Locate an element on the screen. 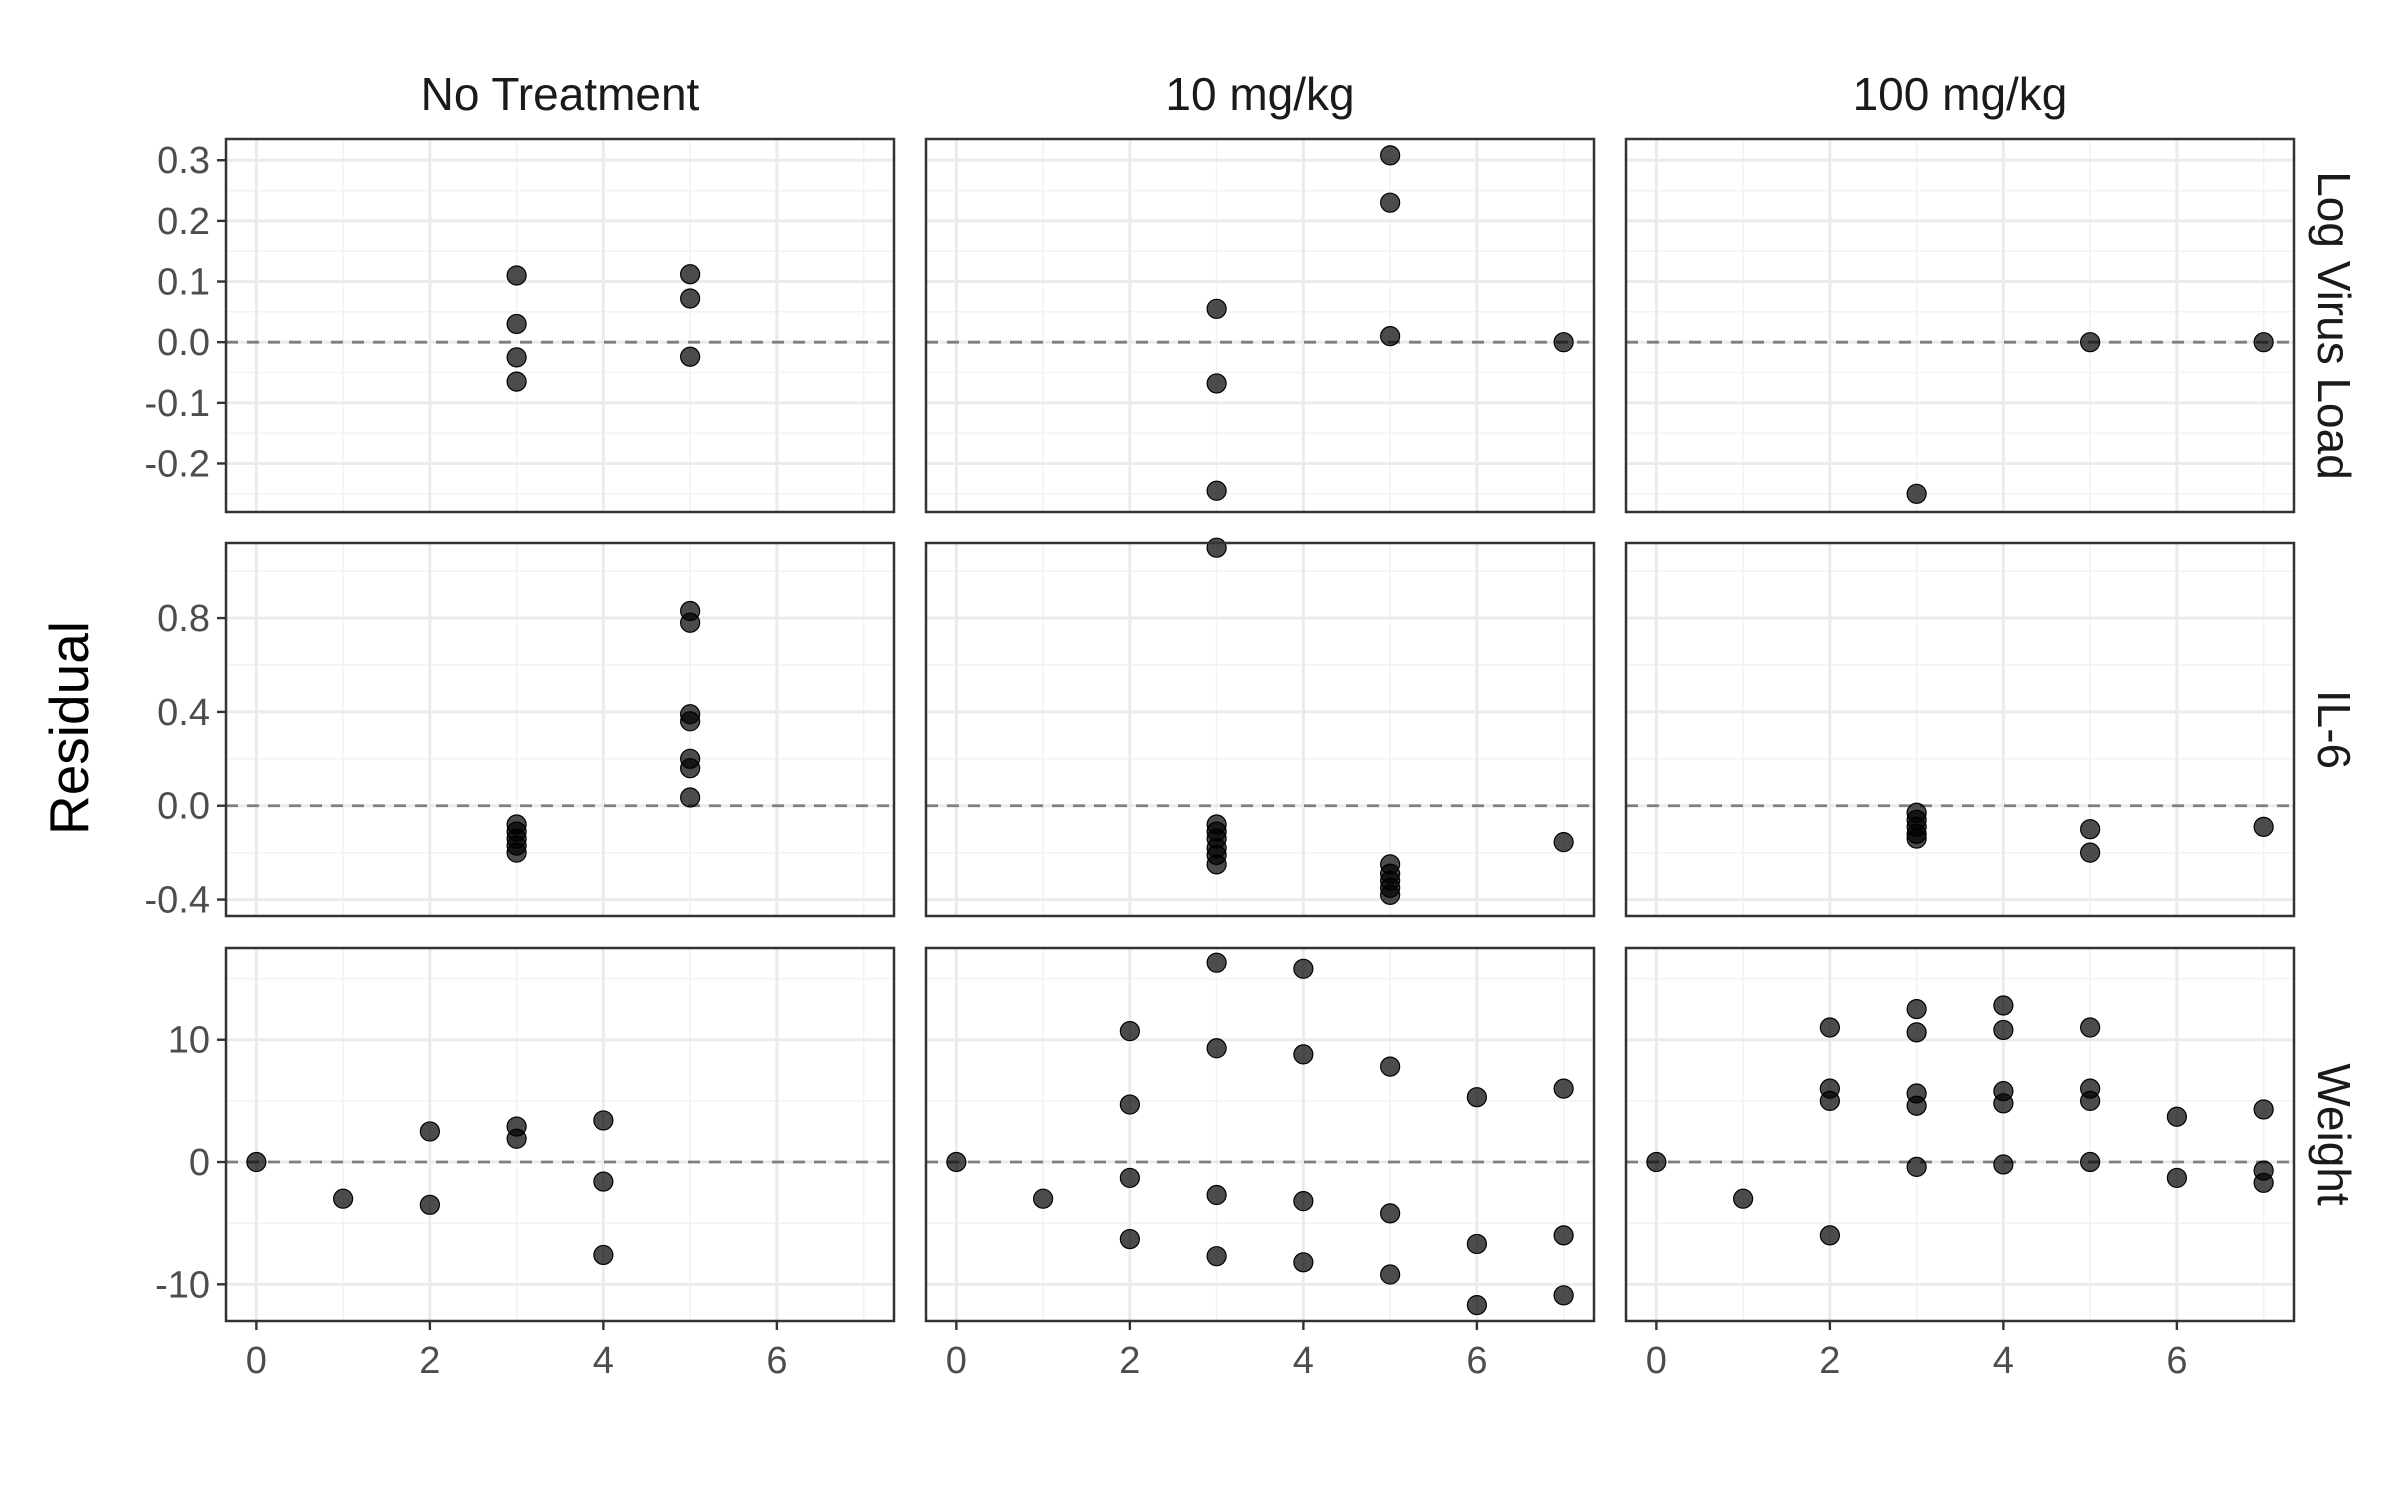  panel-log-virus-load-no-treatment is located at coordinates (560, 325).